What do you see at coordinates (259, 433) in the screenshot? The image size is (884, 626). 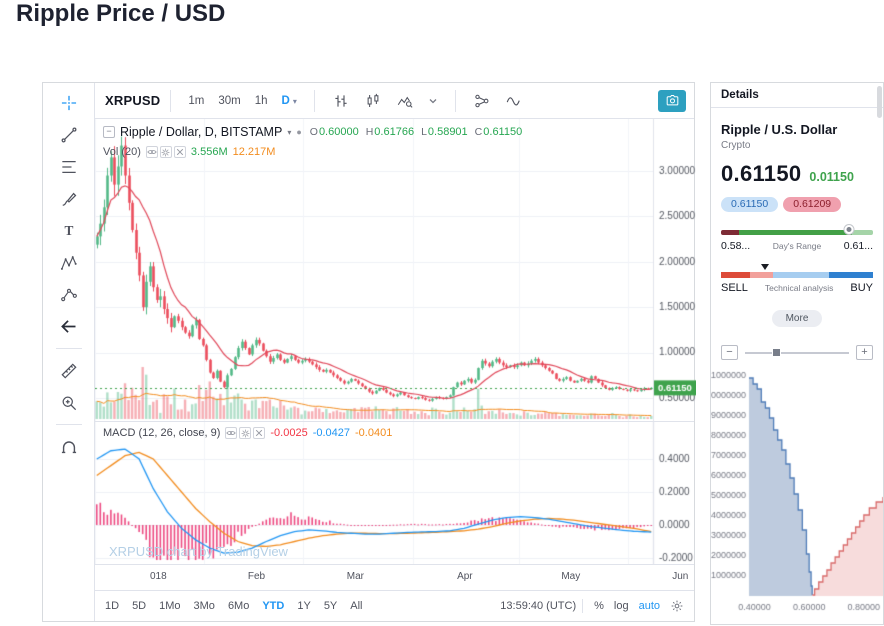 I see `macd-close-icon` at bounding box center [259, 433].